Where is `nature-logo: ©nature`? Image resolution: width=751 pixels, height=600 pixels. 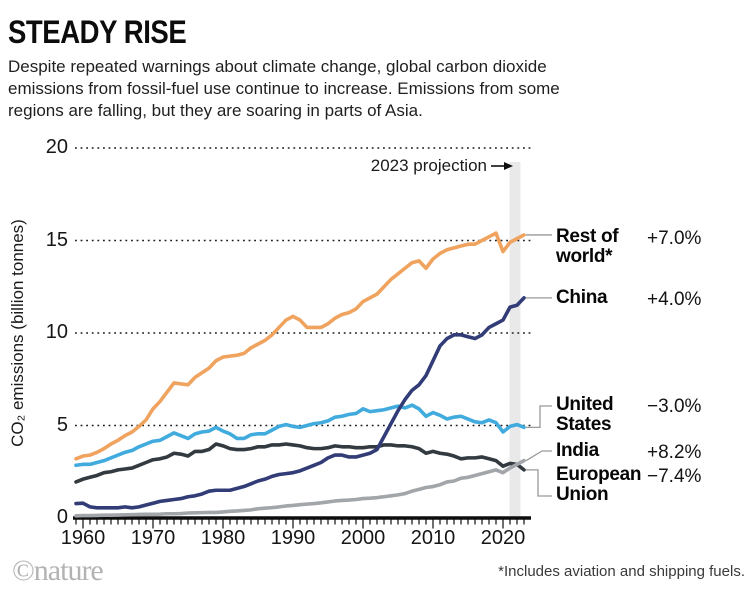
nature-logo: ©nature is located at coordinates (58, 570).